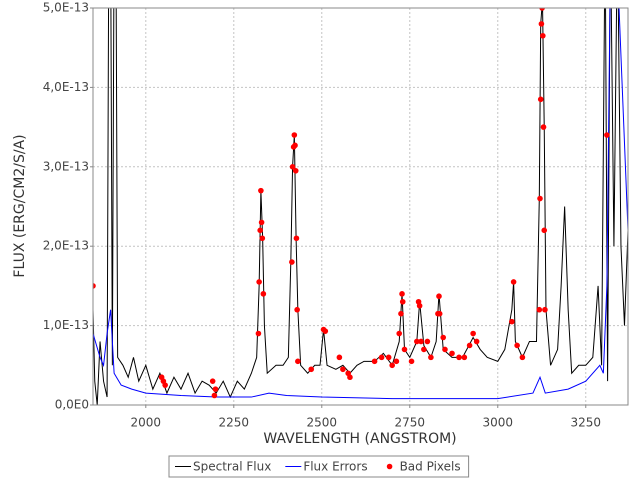  What do you see at coordinates (234, 423) in the screenshot?
I see `x-tick-label: 2250` at bounding box center [234, 423].